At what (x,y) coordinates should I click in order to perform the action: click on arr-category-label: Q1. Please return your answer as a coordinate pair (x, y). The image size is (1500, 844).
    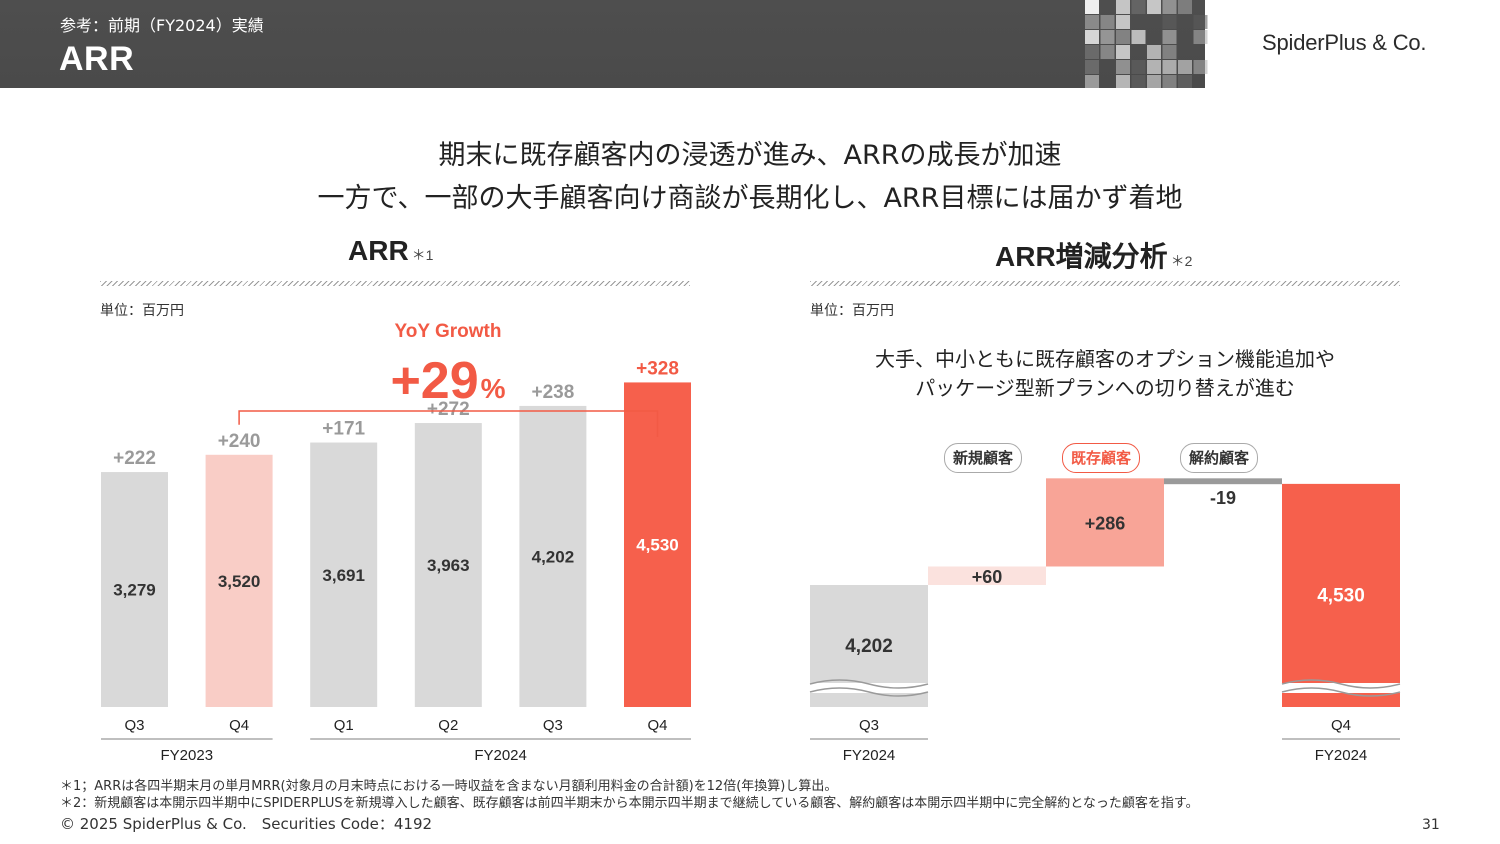
    Looking at the image, I should click on (344, 725).